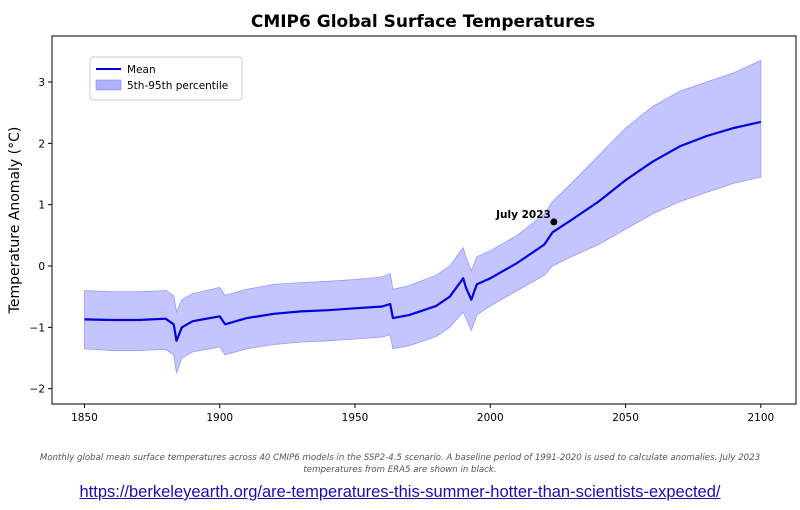 The height and width of the screenshot is (510, 800). I want to click on y-tick-label: −1, so click(37, 328).